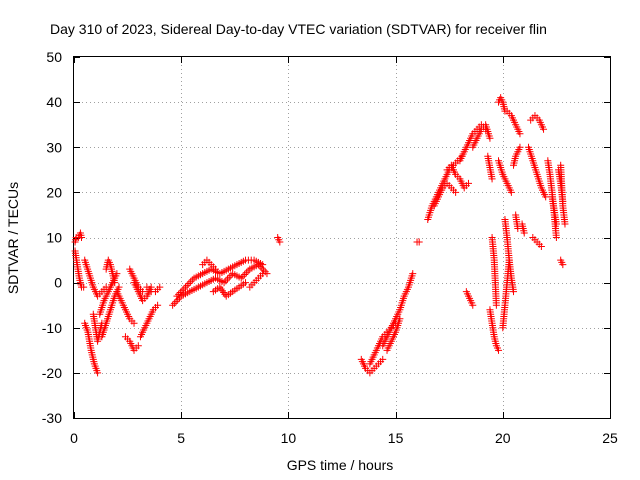  Describe the element at coordinates (610, 438) in the screenshot. I see `x-tick-label: 25` at that location.